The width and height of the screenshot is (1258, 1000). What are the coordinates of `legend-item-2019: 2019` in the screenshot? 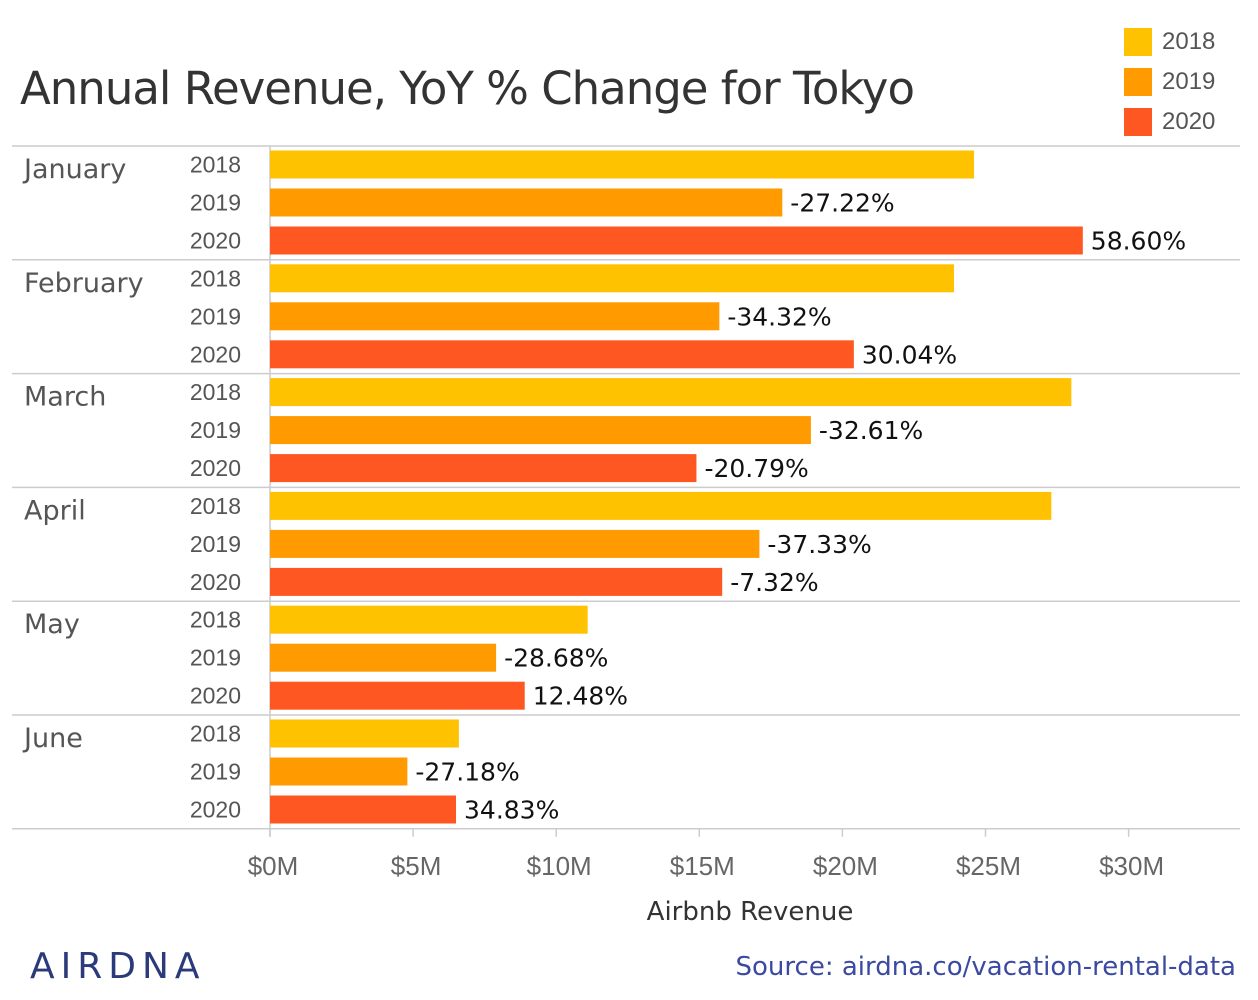 It's located at (1169, 82).